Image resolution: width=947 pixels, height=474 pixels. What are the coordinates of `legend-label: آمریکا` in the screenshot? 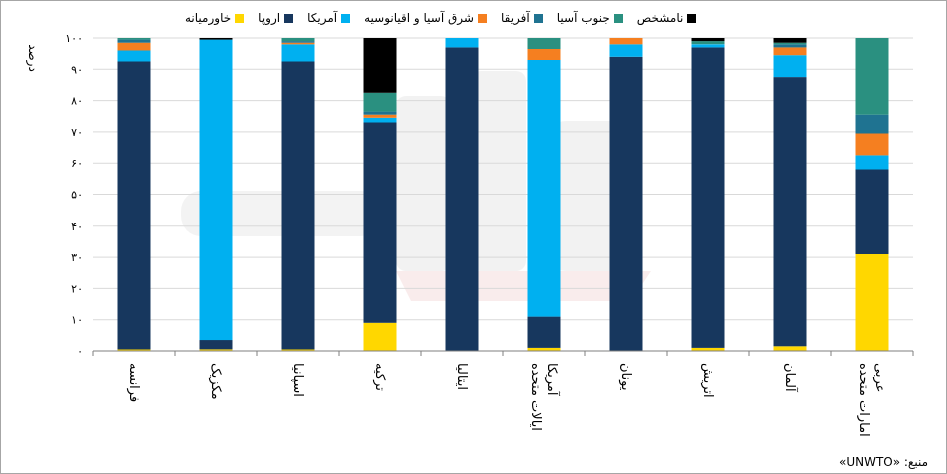 It's located at (322, 18).